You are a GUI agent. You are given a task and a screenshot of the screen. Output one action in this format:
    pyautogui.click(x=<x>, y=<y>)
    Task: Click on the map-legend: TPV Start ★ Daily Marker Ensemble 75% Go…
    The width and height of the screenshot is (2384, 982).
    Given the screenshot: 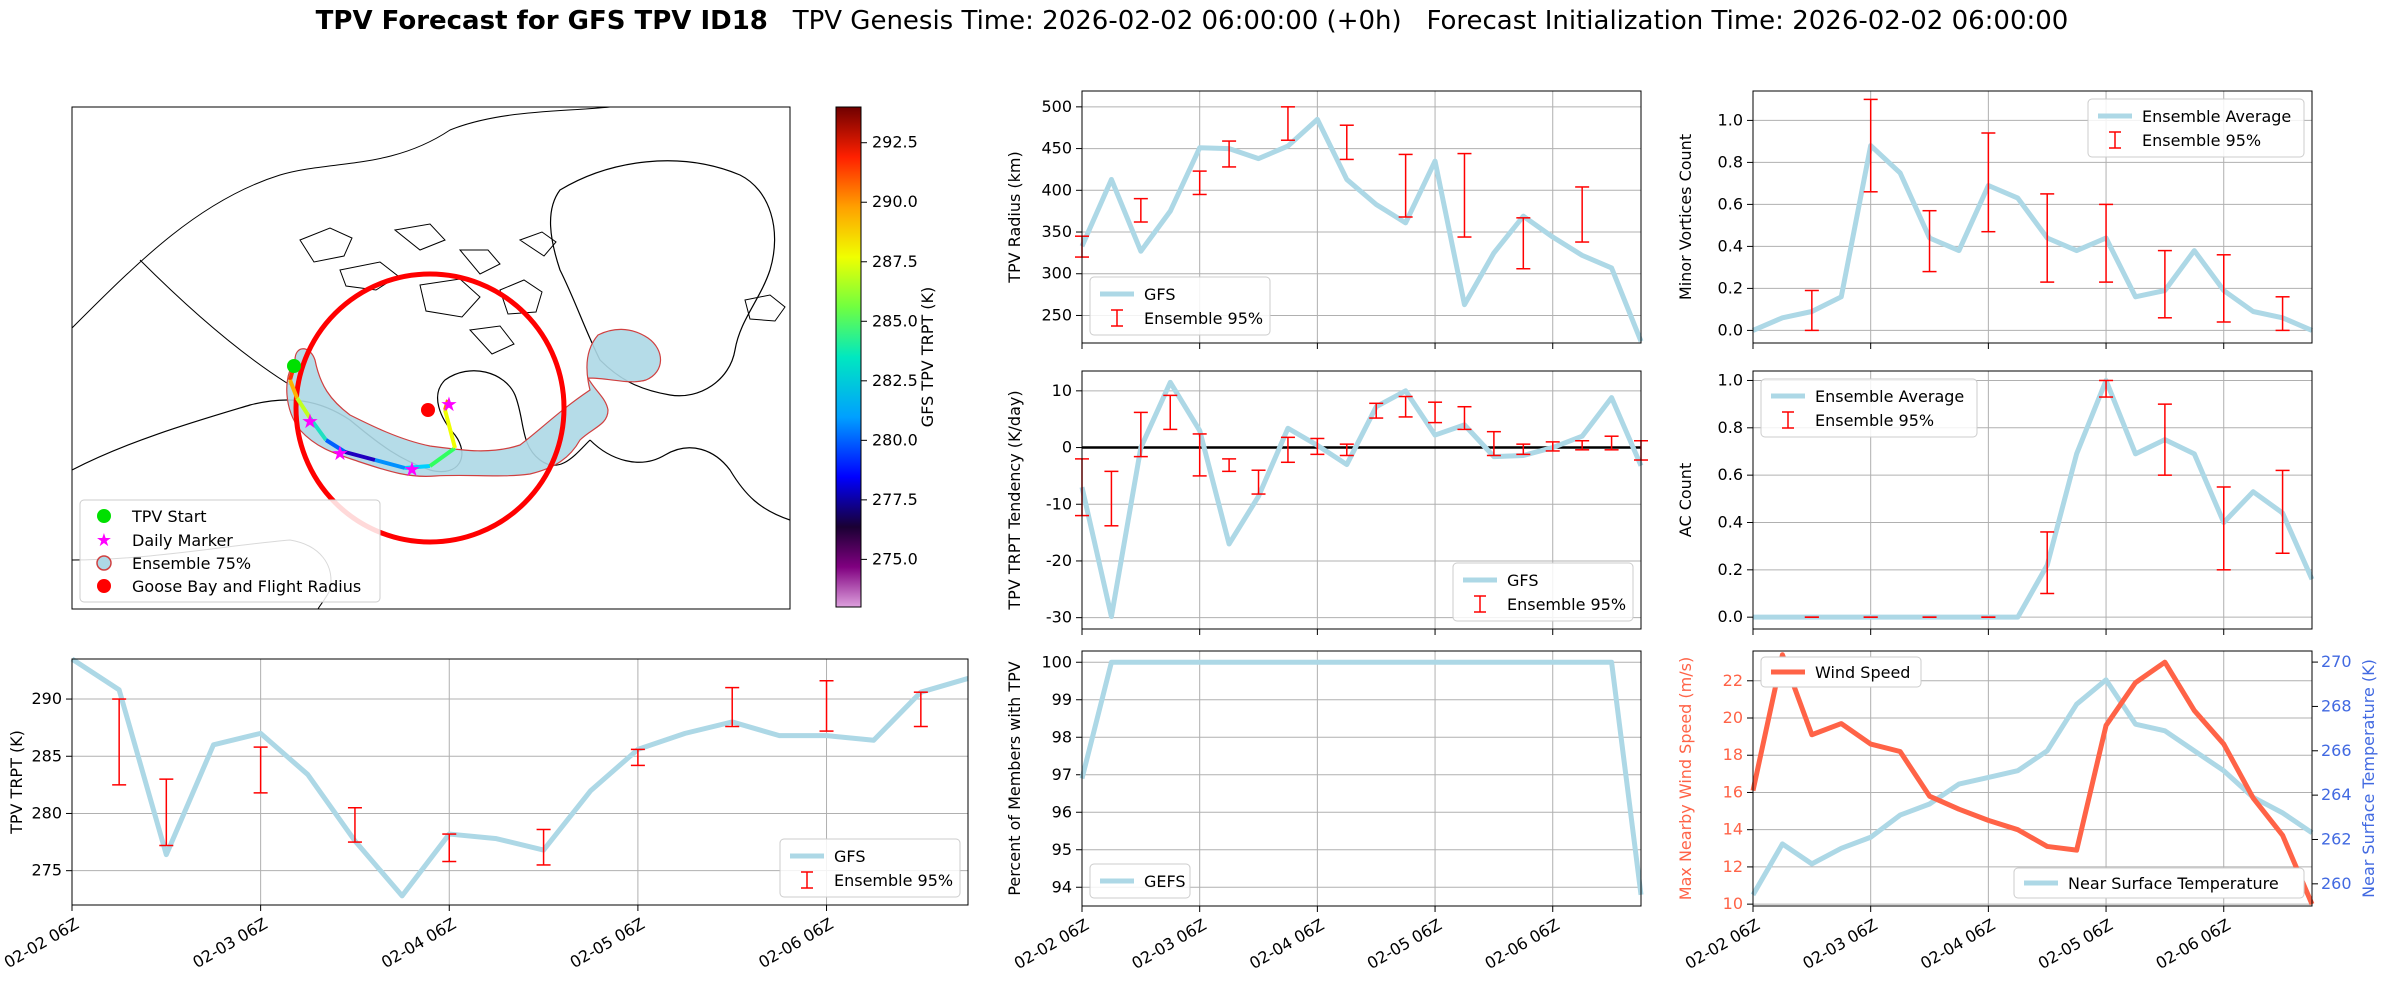 What is the action you would take?
    pyautogui.click(x=230, y=551)
    